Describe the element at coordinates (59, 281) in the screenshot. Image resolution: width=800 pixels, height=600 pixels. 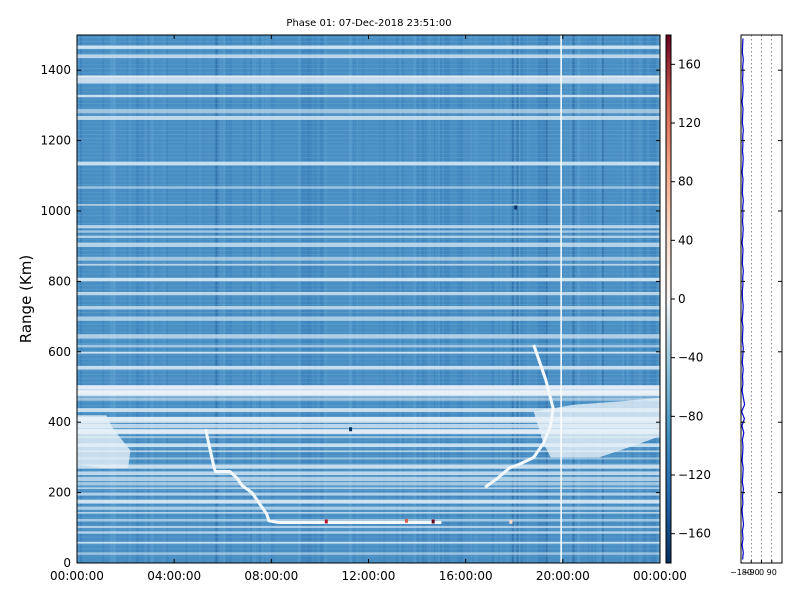
I see `y-tick-label: 800` at that location.